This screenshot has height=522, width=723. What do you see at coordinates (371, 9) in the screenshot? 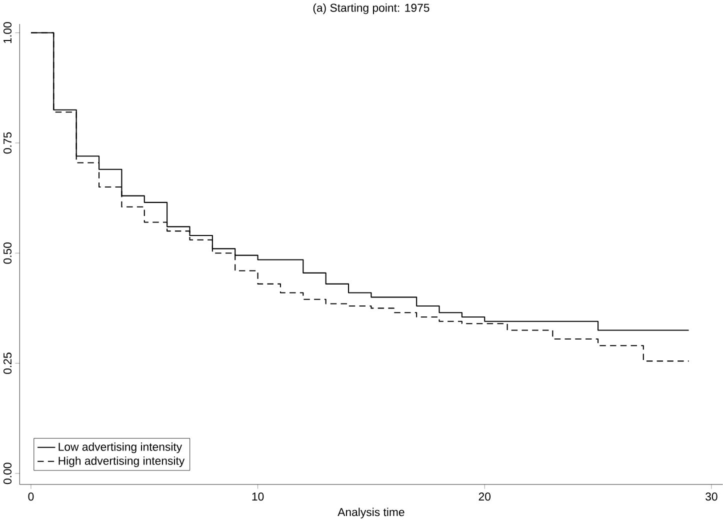
I see `chart-title: (a) Starting point: 1975` at bounding box center [371, 9].